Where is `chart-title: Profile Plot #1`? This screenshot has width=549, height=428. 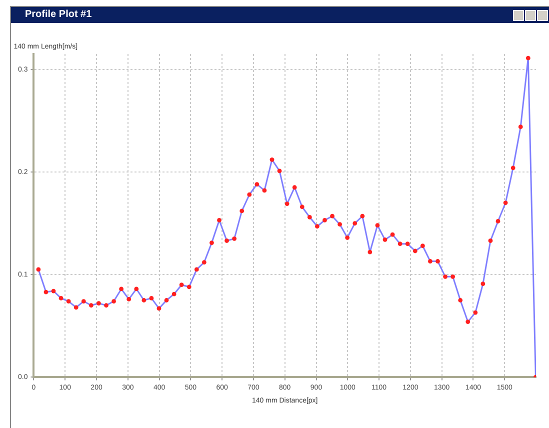 chart-title: Profile Plot #1 is located at coordinates (58, 14).